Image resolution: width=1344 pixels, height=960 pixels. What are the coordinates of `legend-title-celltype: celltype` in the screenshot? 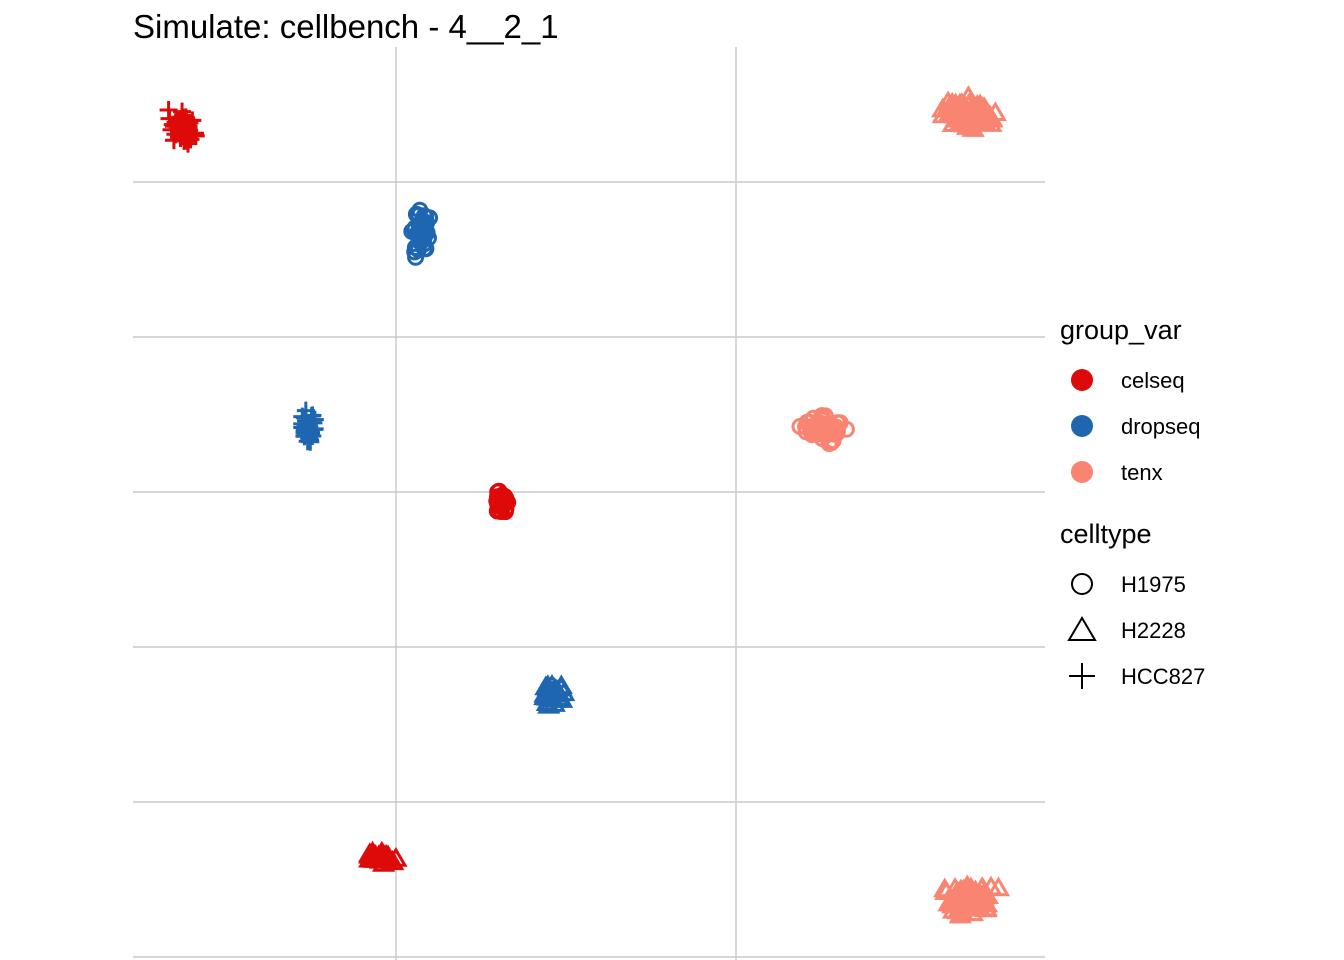 It's located at (1106, 534).